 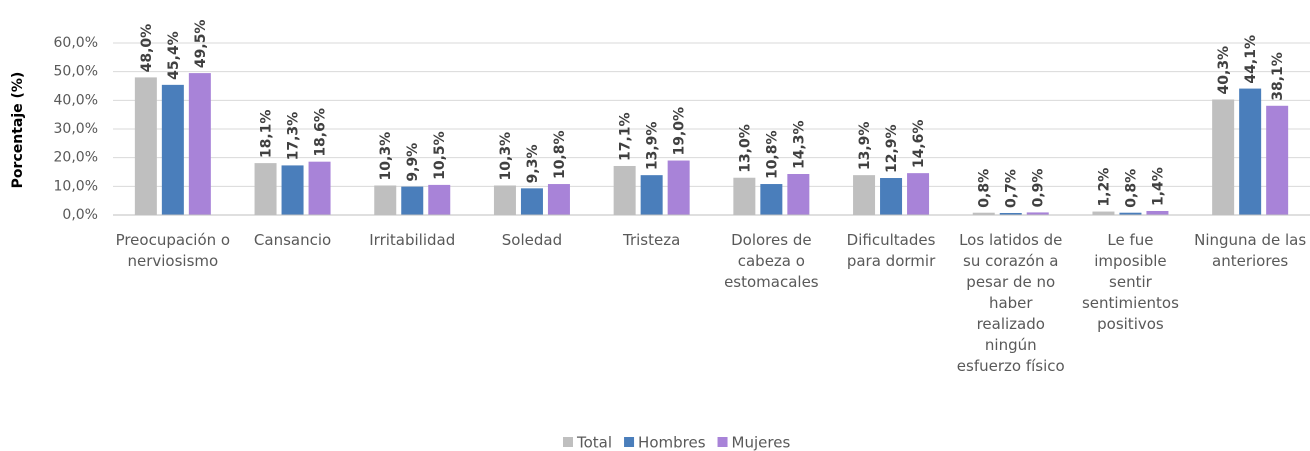 I want to click on data-label: 1,2%, so click(x=1104, y=187).